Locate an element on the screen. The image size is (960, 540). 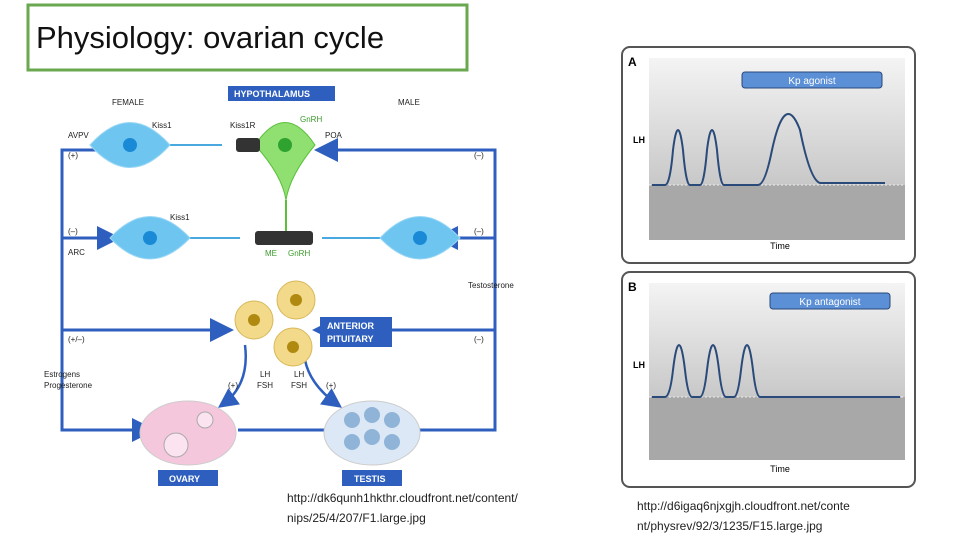
panel-letter: A is located at coordinates (632, 62).